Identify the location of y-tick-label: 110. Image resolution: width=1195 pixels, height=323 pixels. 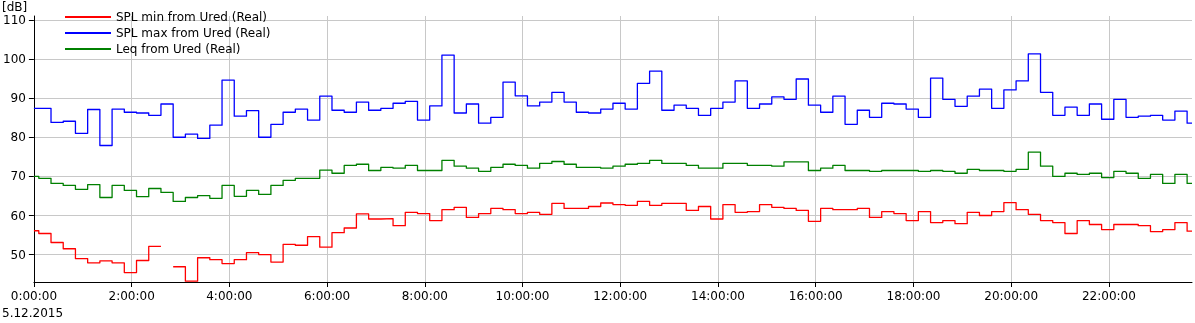
(14, 19).